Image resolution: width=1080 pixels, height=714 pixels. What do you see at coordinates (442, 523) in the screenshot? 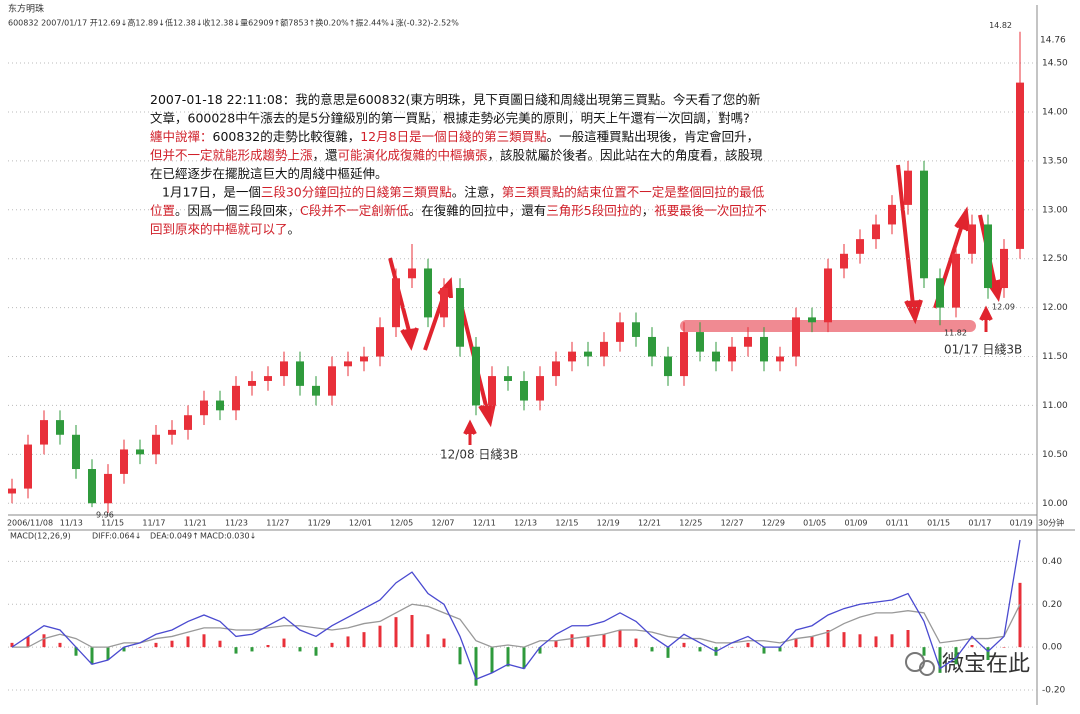
I see `x-tick-label: 12/07` at bounding box center [442, 523].